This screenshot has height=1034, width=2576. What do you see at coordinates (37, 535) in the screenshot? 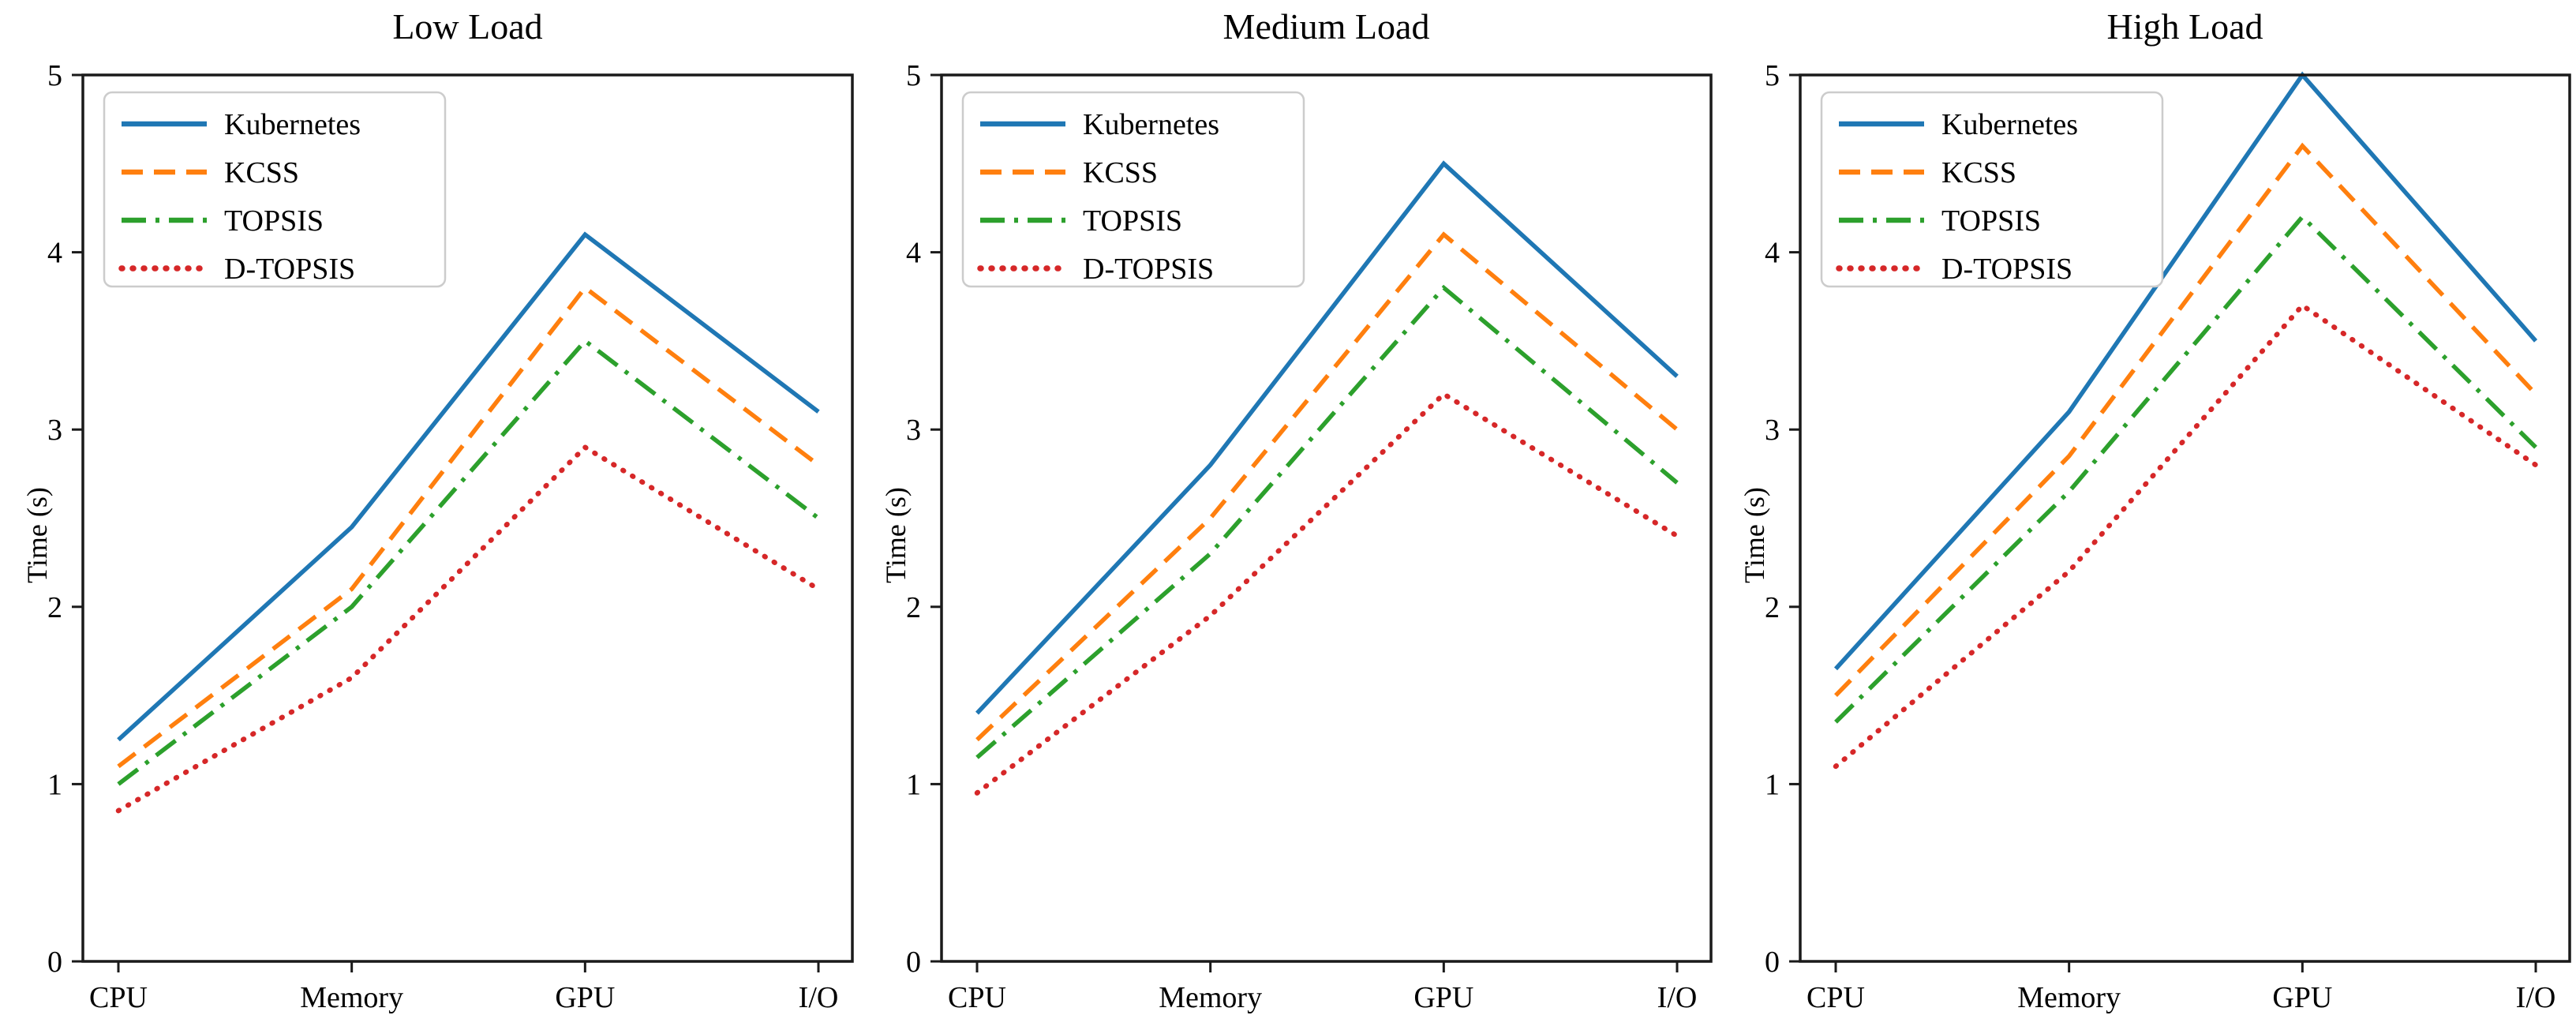
I see `y-axis-label-low-load: Time (s)` at bounding box center [37, 535].